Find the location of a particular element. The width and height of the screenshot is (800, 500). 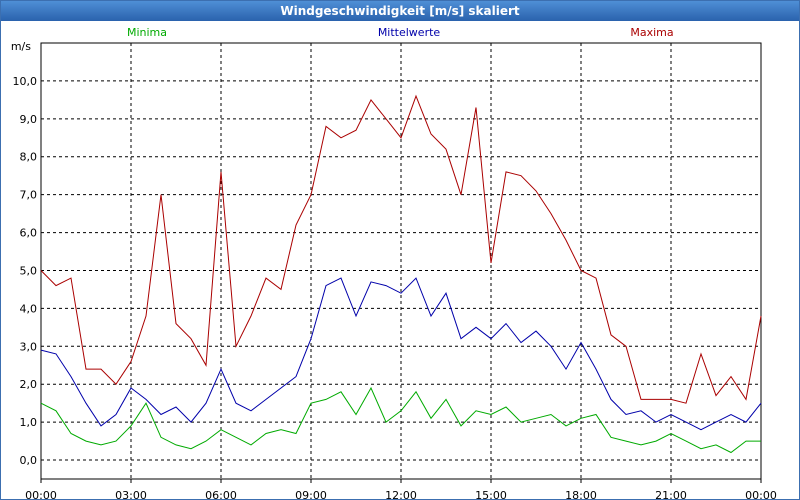

series-line-minima is located at coordinates (400, 420).